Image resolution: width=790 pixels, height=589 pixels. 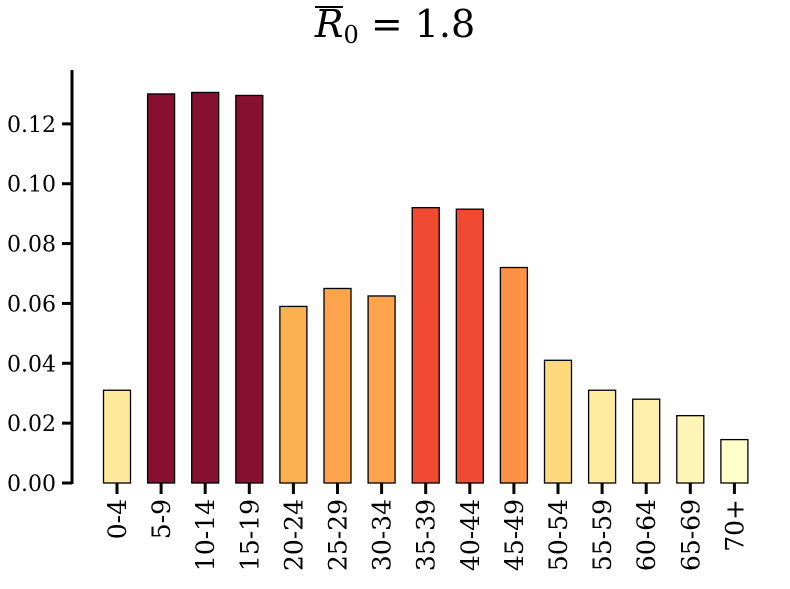 What do you see at coordinates (31, 424) in the screenshot?
I see `y-tick-label: 0.02` at bounding box center [31, 424].